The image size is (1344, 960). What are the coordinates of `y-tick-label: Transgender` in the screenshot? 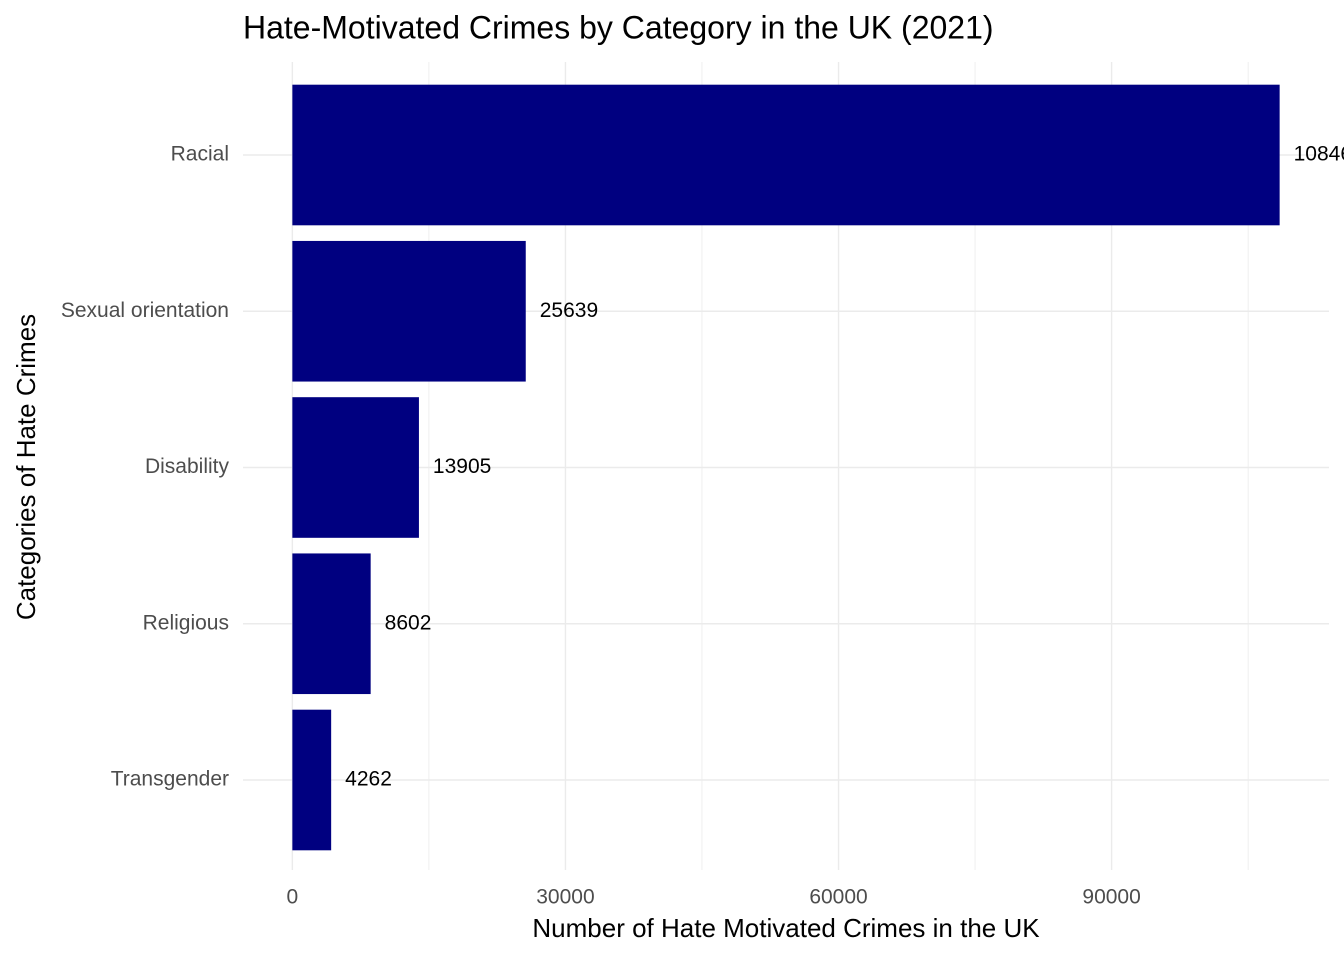 It's located at (170, 779).